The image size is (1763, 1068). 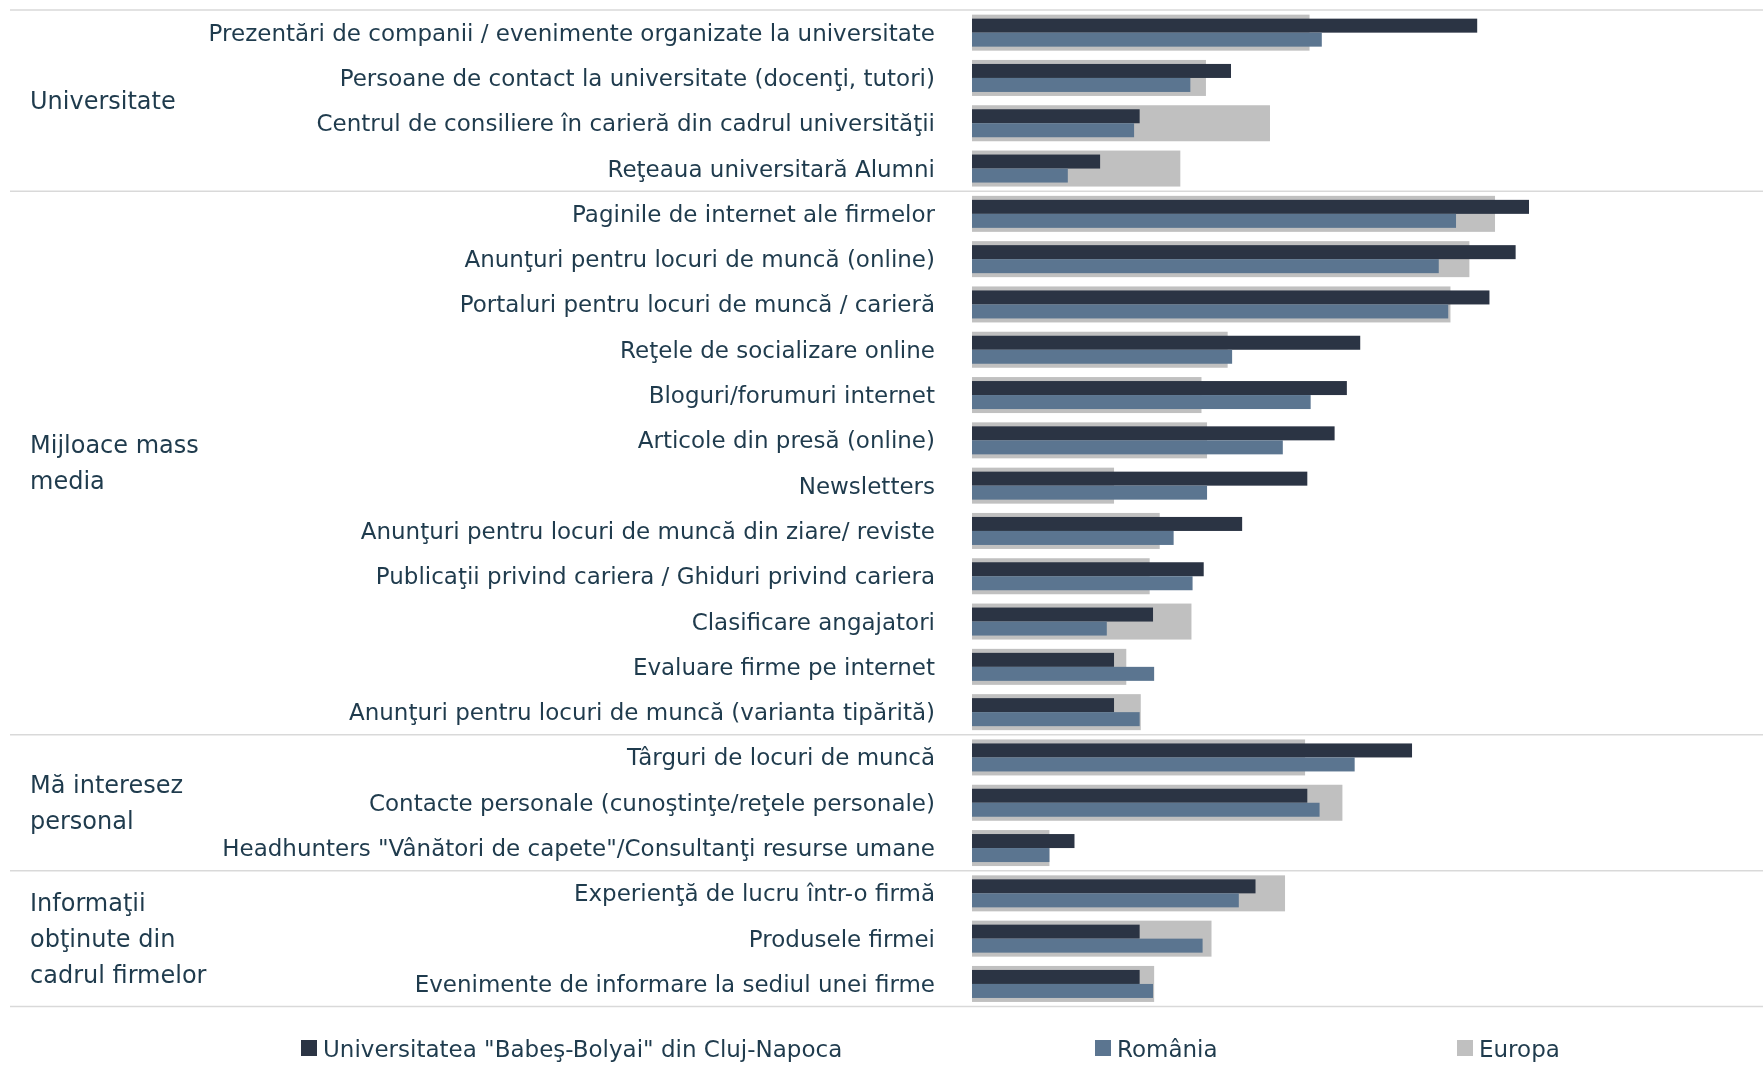 What do you see at coordinates (103, 100) in the screenshot?
I see `text: Universitate` at bounding box center [103, 100].